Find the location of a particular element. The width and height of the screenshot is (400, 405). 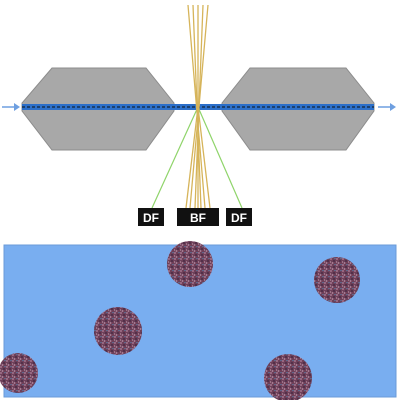

df-left-text: DF is located at coordinates (151, 218).